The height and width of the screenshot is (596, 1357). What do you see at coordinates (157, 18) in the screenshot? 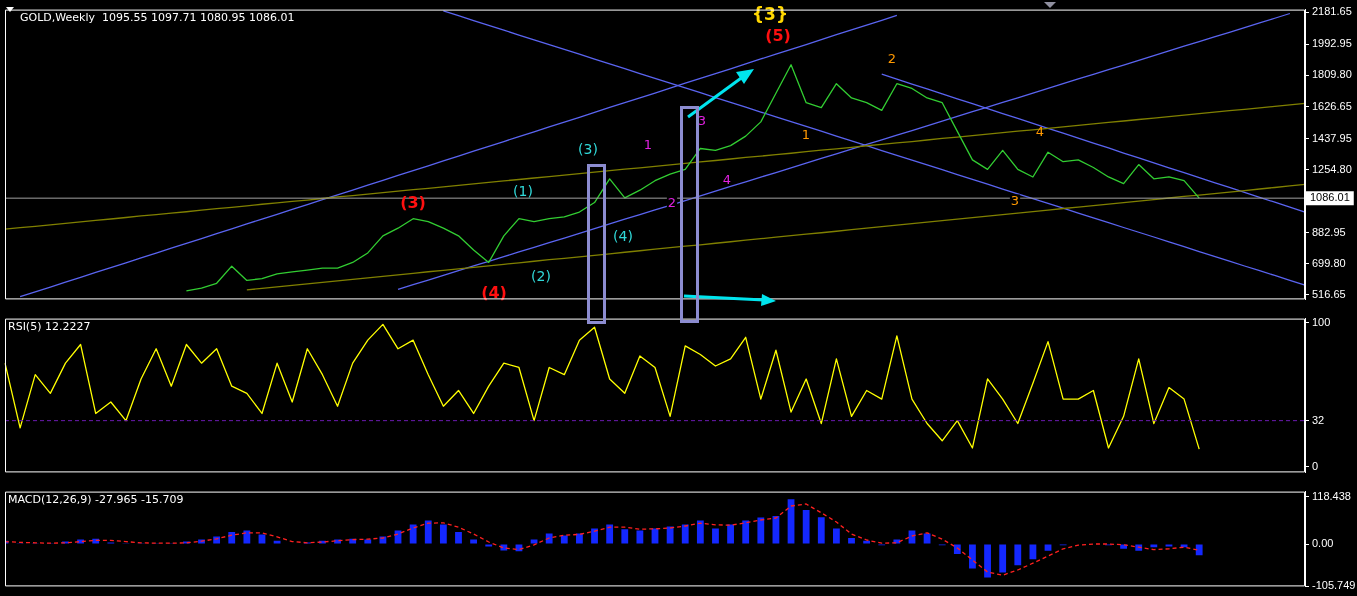
I see `chart-title: GOLD,Weekly 1095.55 1097.71 1080.95 1086.01` at bounding box center [157, 18].